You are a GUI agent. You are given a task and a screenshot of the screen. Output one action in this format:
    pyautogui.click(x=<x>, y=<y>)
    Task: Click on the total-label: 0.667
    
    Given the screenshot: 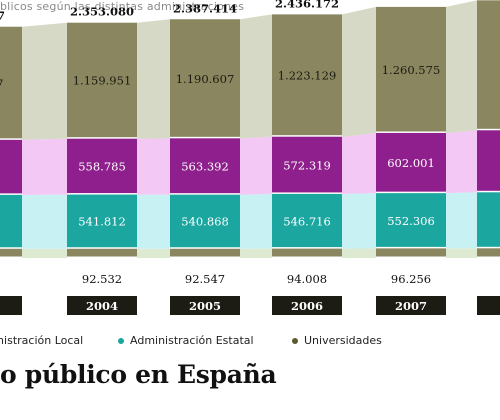 What is the action you would take?
    pyautogui.click(x=2, y=16)
    